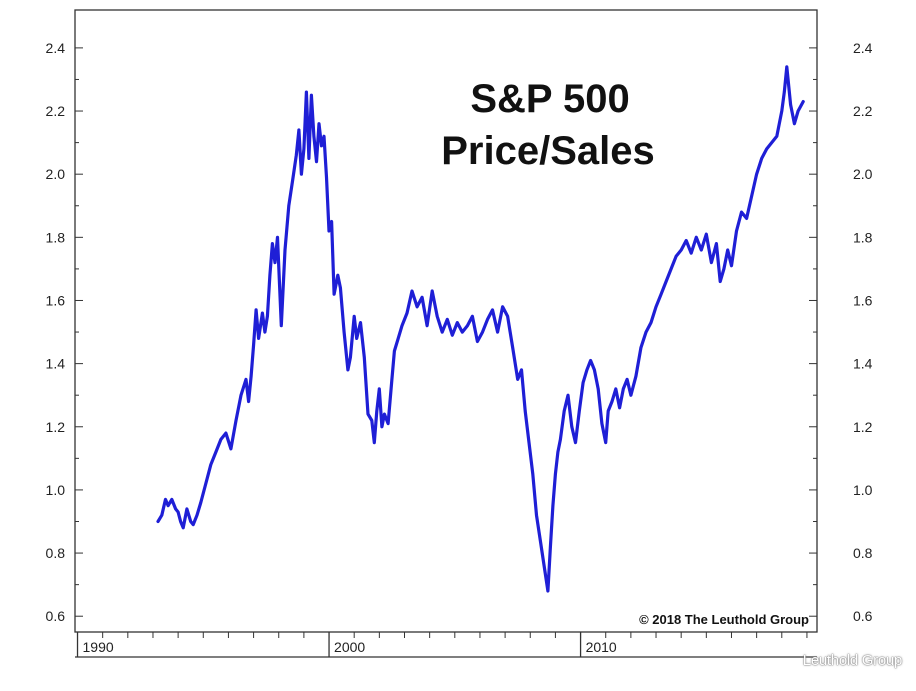 This screenshot has width=916, height=691. I want to click on y-tick-label-right: 1.6, so click(863, 300).